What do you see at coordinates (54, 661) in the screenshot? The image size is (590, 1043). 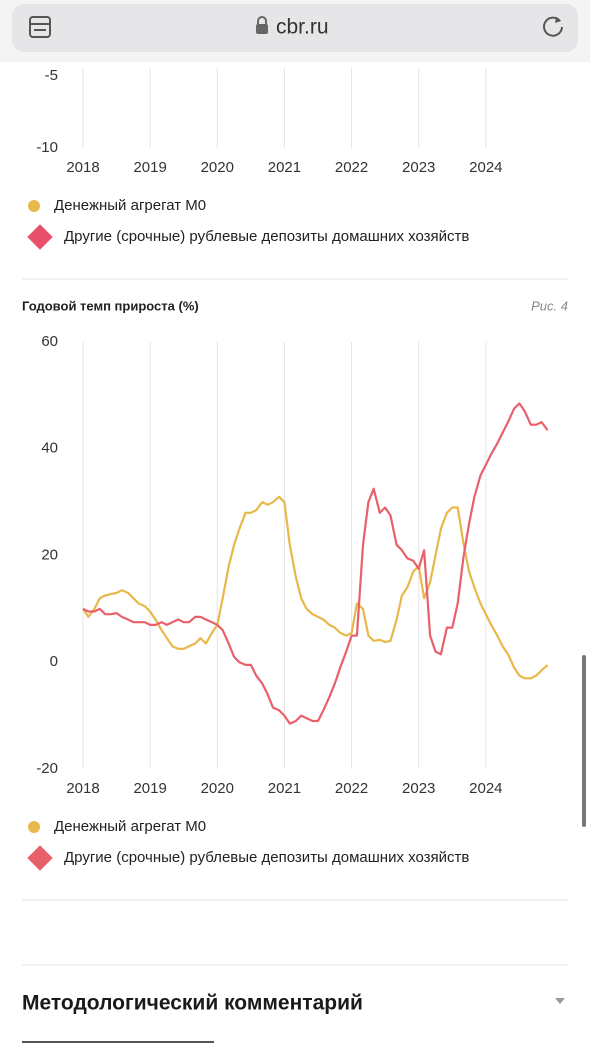 I see `y-tick-label: 0` at bounding box center [54, 661].